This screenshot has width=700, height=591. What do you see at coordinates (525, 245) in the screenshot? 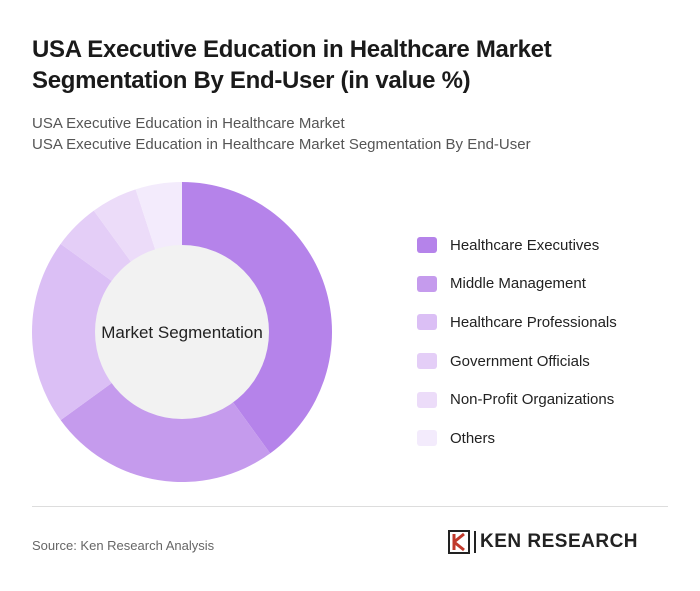
I see `legend-label: Healthcare Executives` at bounding box center [525, 245].